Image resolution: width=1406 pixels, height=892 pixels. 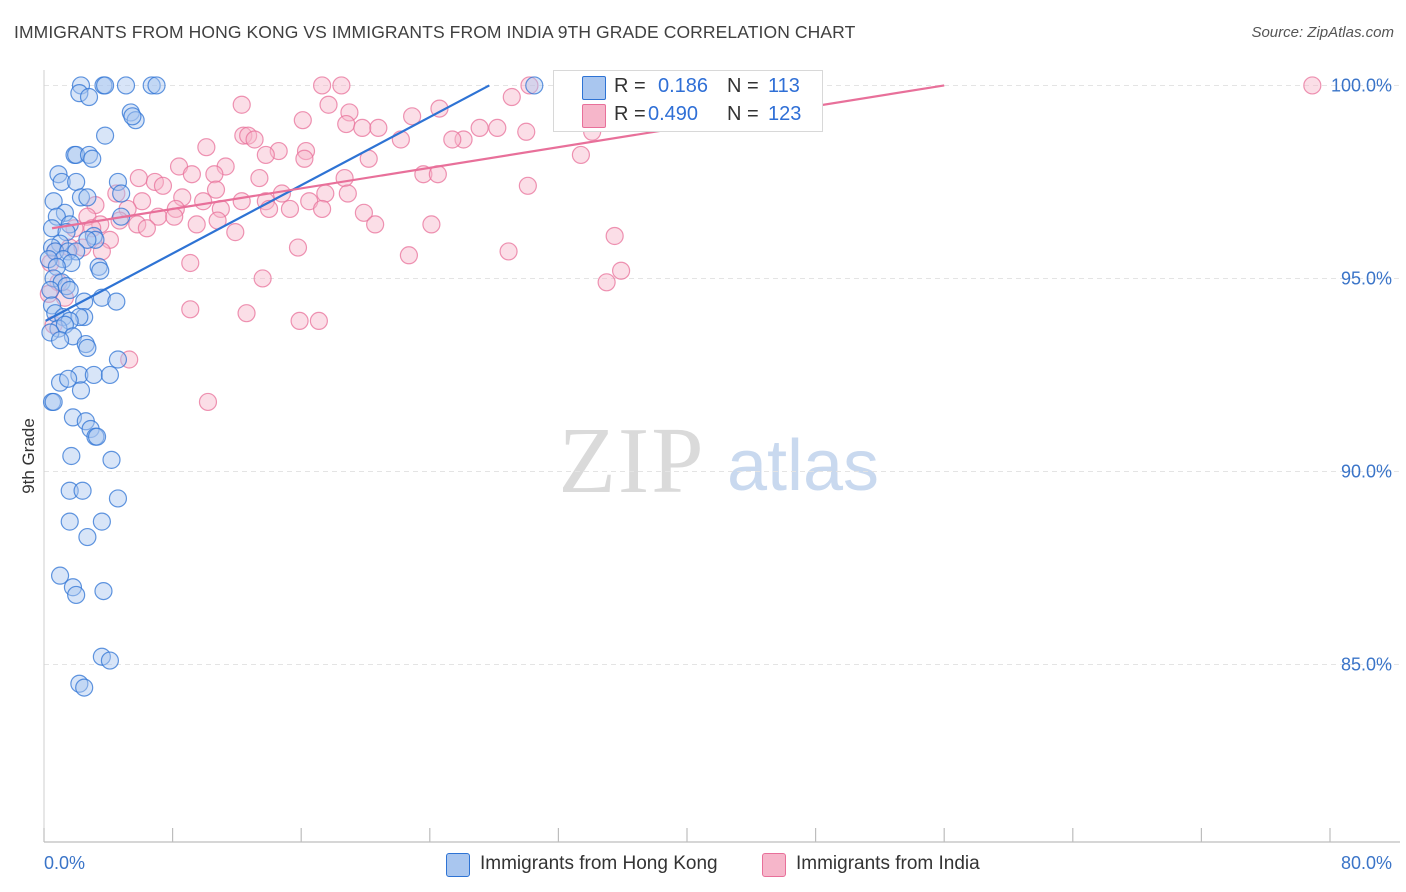 What do you see at coordinates (803, 466) in the screenshot?
I see `watermark-atlas: atlas` at bounding box center [803, 466].